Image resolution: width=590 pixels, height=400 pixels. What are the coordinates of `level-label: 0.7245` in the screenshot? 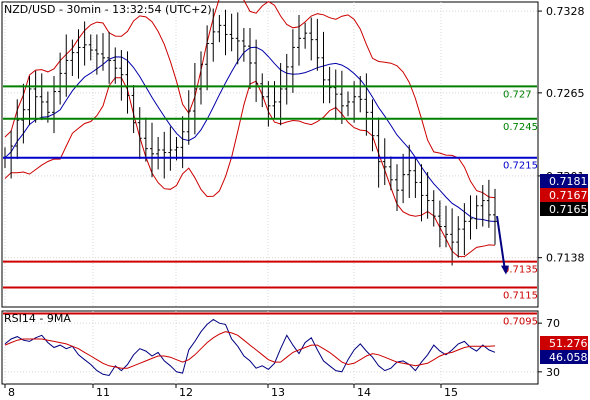 It's located at (520, 127).